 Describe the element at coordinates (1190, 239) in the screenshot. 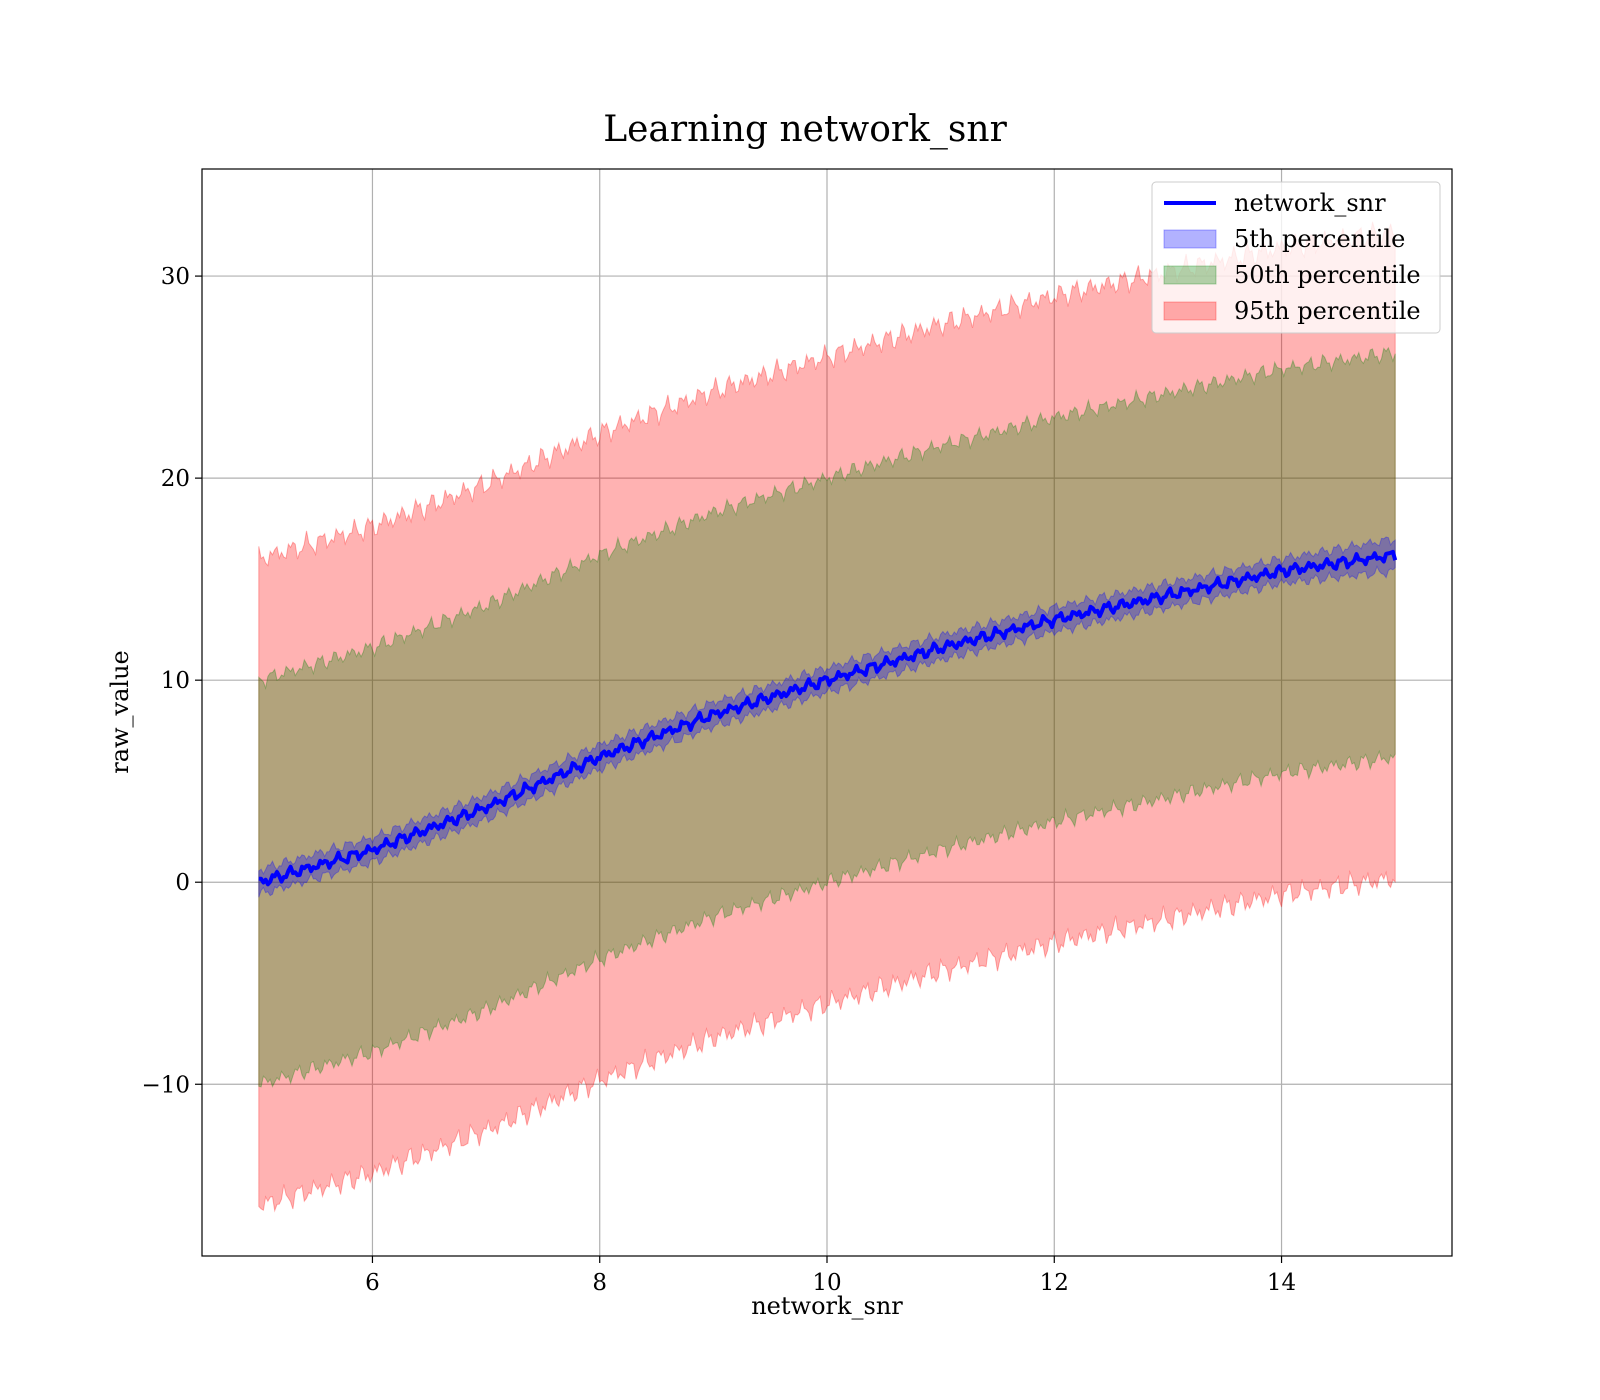

I see `legend-swatch-5th-percentile` at that location.